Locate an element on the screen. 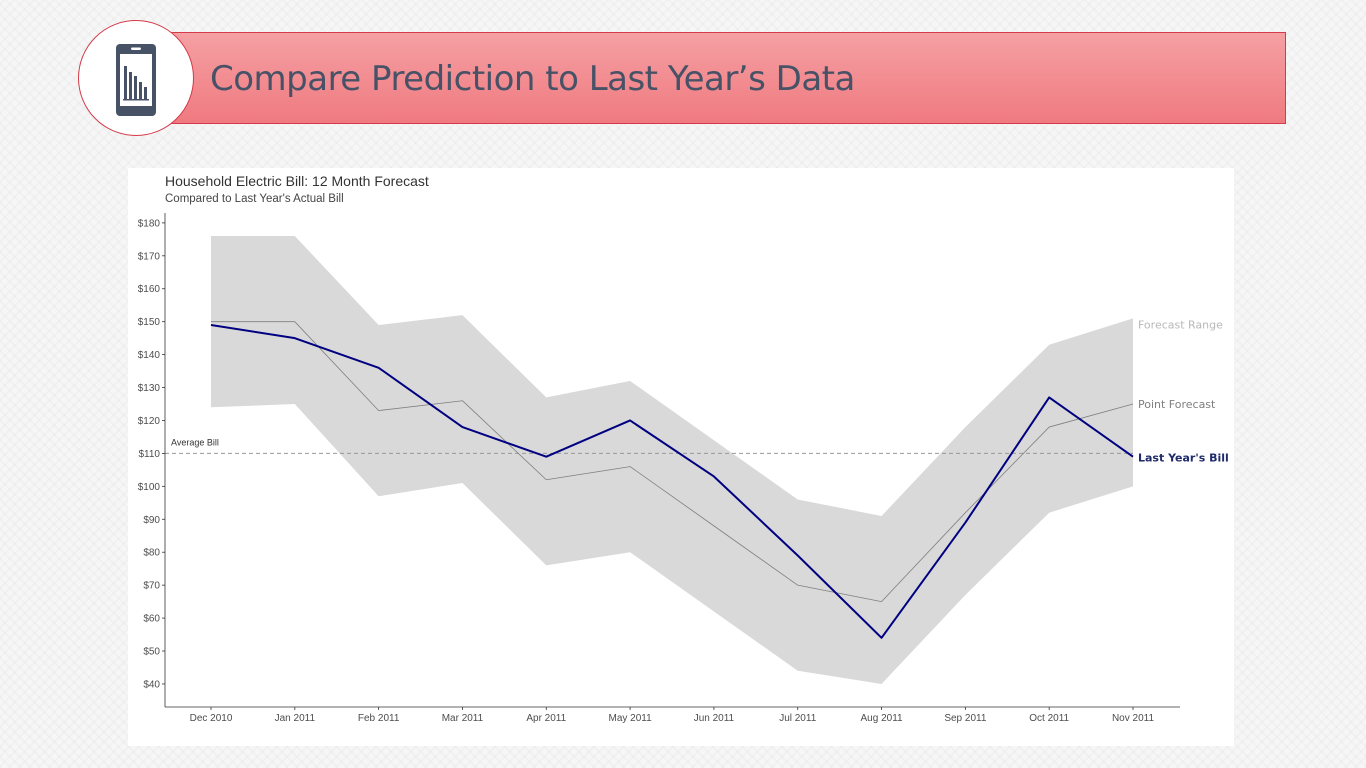  last-year-bill-label: Last Year's Bill is located at coordinates (1183, 458).